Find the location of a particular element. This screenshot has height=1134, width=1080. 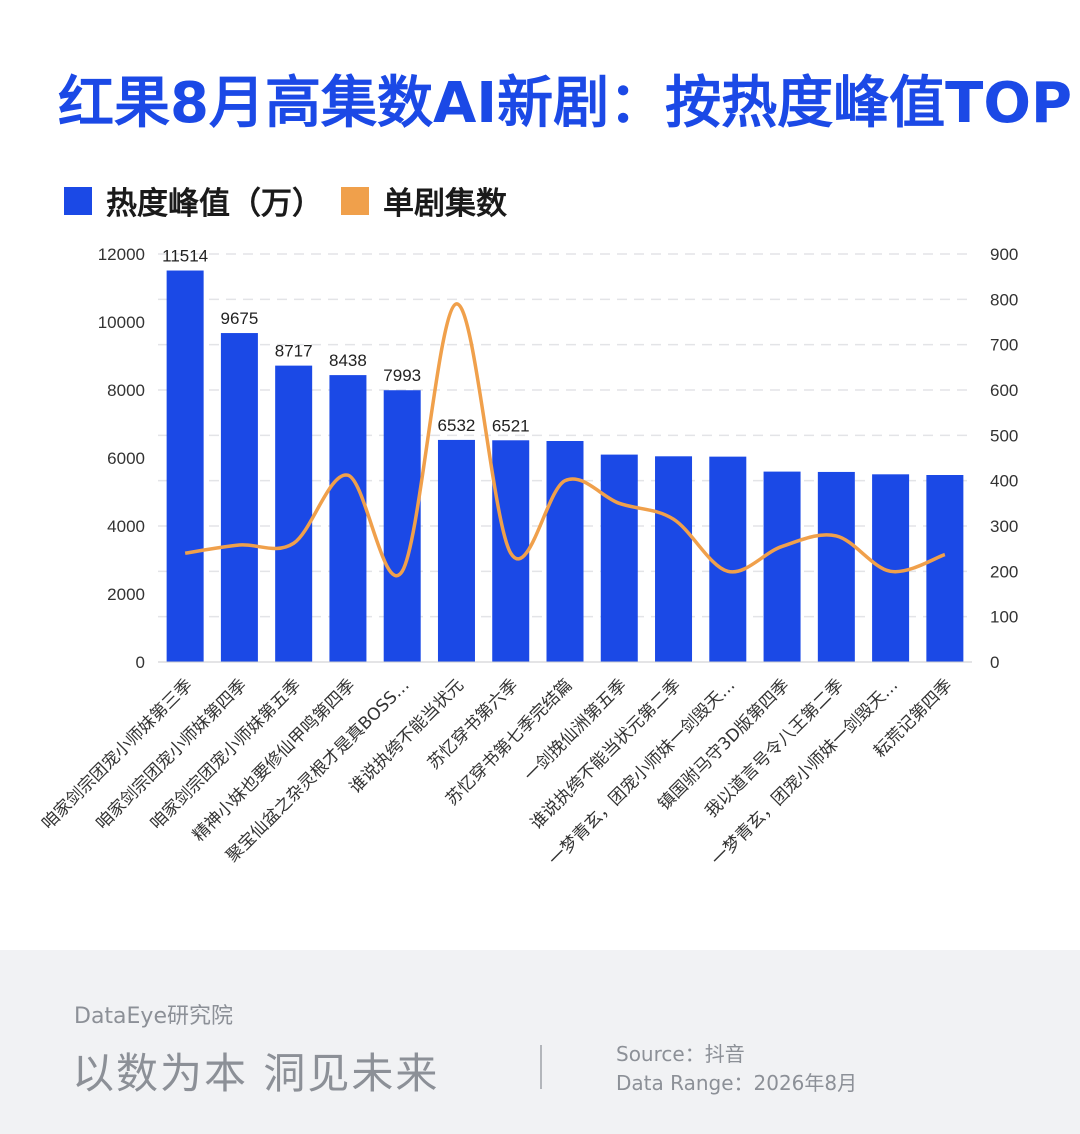

source-block: Source：抖音 Data Range：2026年8月 is located at coordinates (736, 1069).